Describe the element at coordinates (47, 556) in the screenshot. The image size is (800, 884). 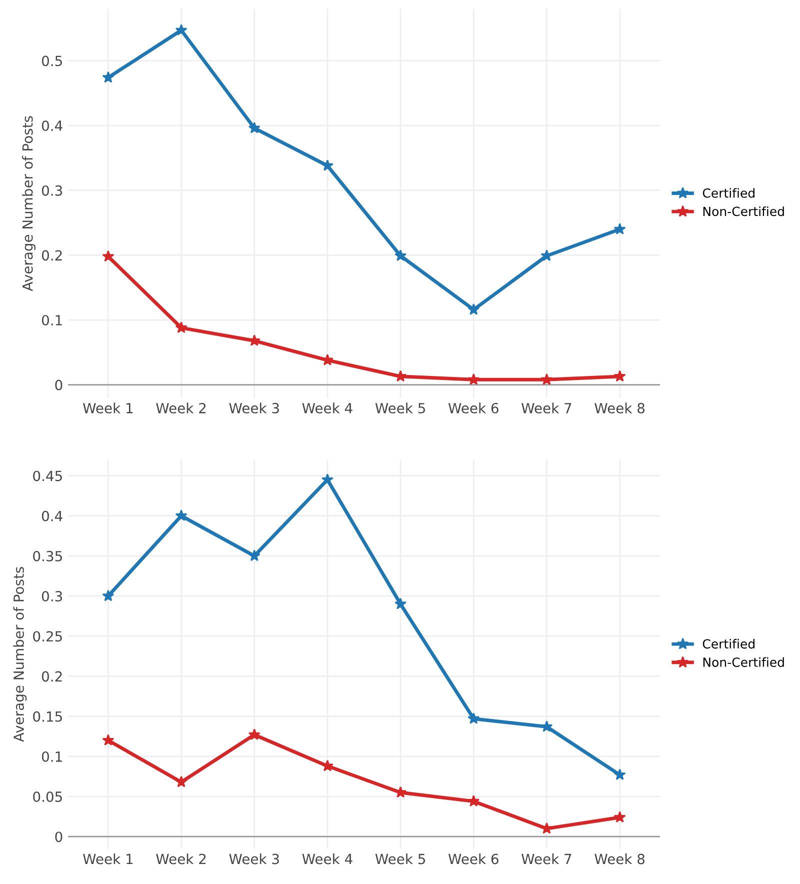
I see `y-tick-label: 0.35` at that location.